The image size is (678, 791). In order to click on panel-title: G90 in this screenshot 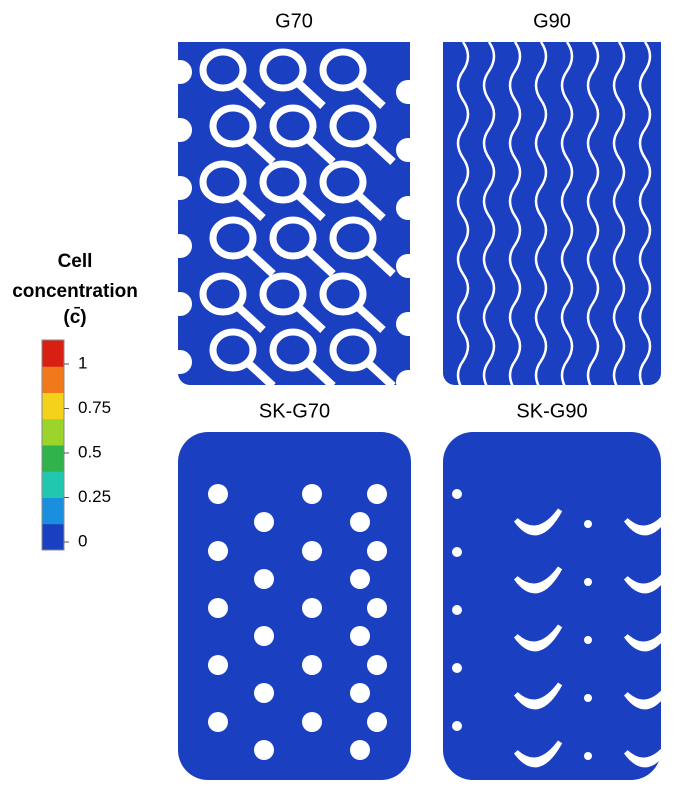, I will do `click(552, 21)`.